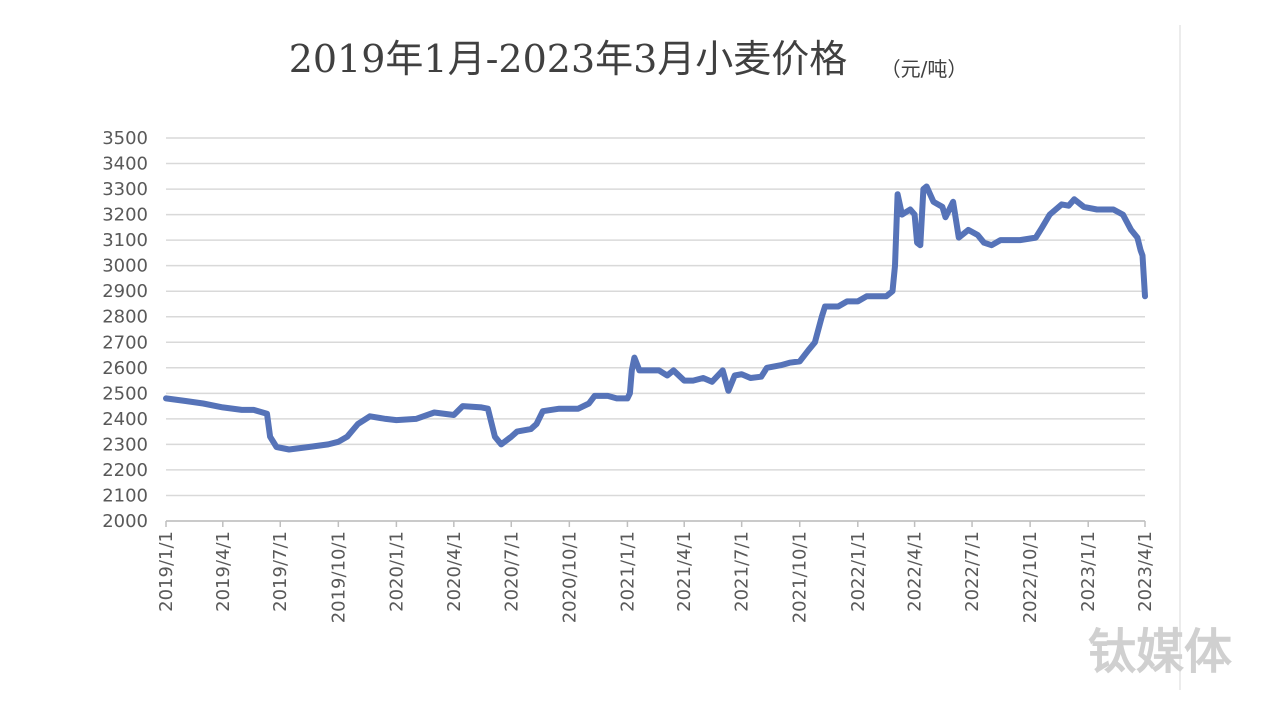 The image size is (1282, 710). I want to click on y-tick-label: 3300, so click(125, 189).